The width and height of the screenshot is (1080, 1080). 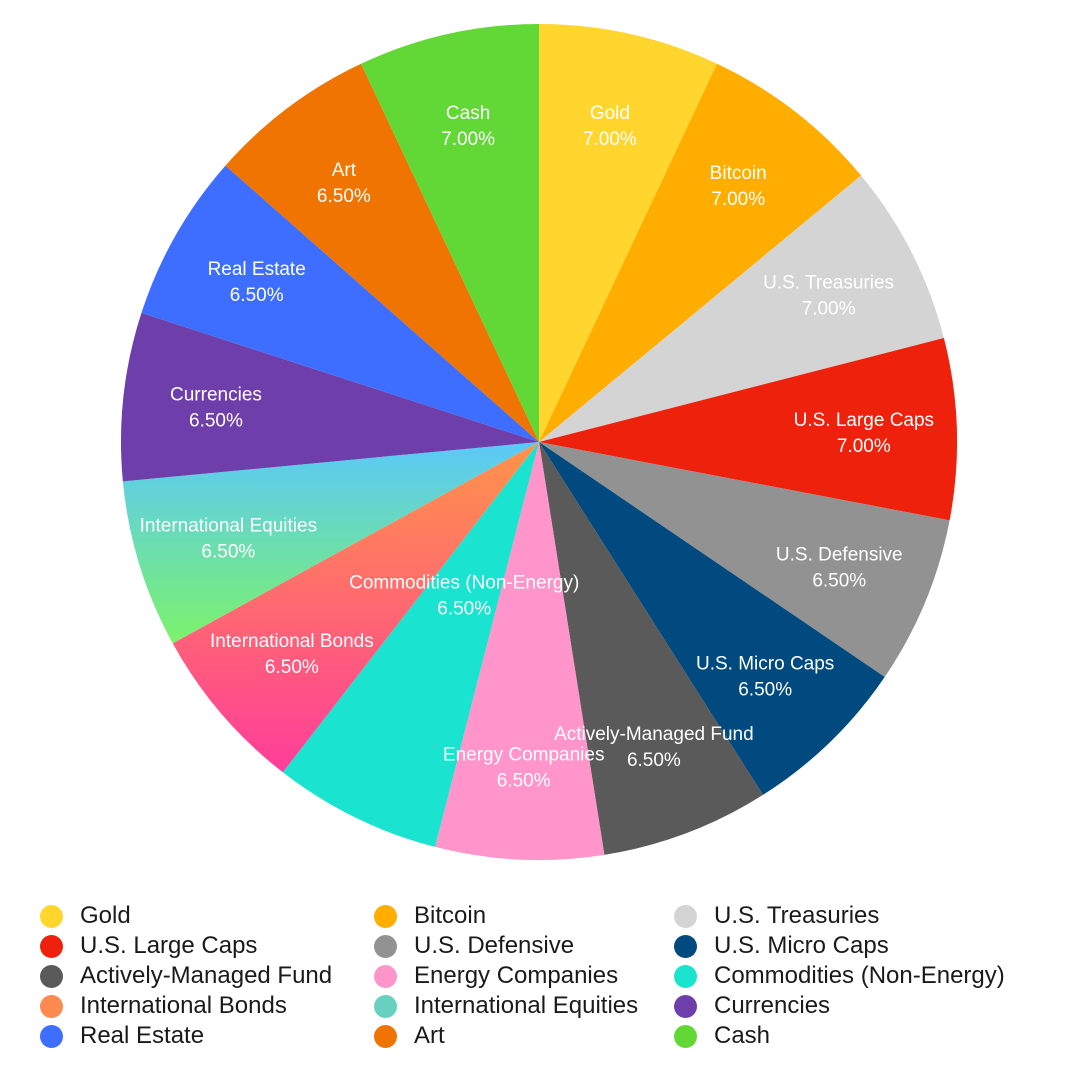 I want to click on legend-label: Currencies, so click(x=772, y=1005).